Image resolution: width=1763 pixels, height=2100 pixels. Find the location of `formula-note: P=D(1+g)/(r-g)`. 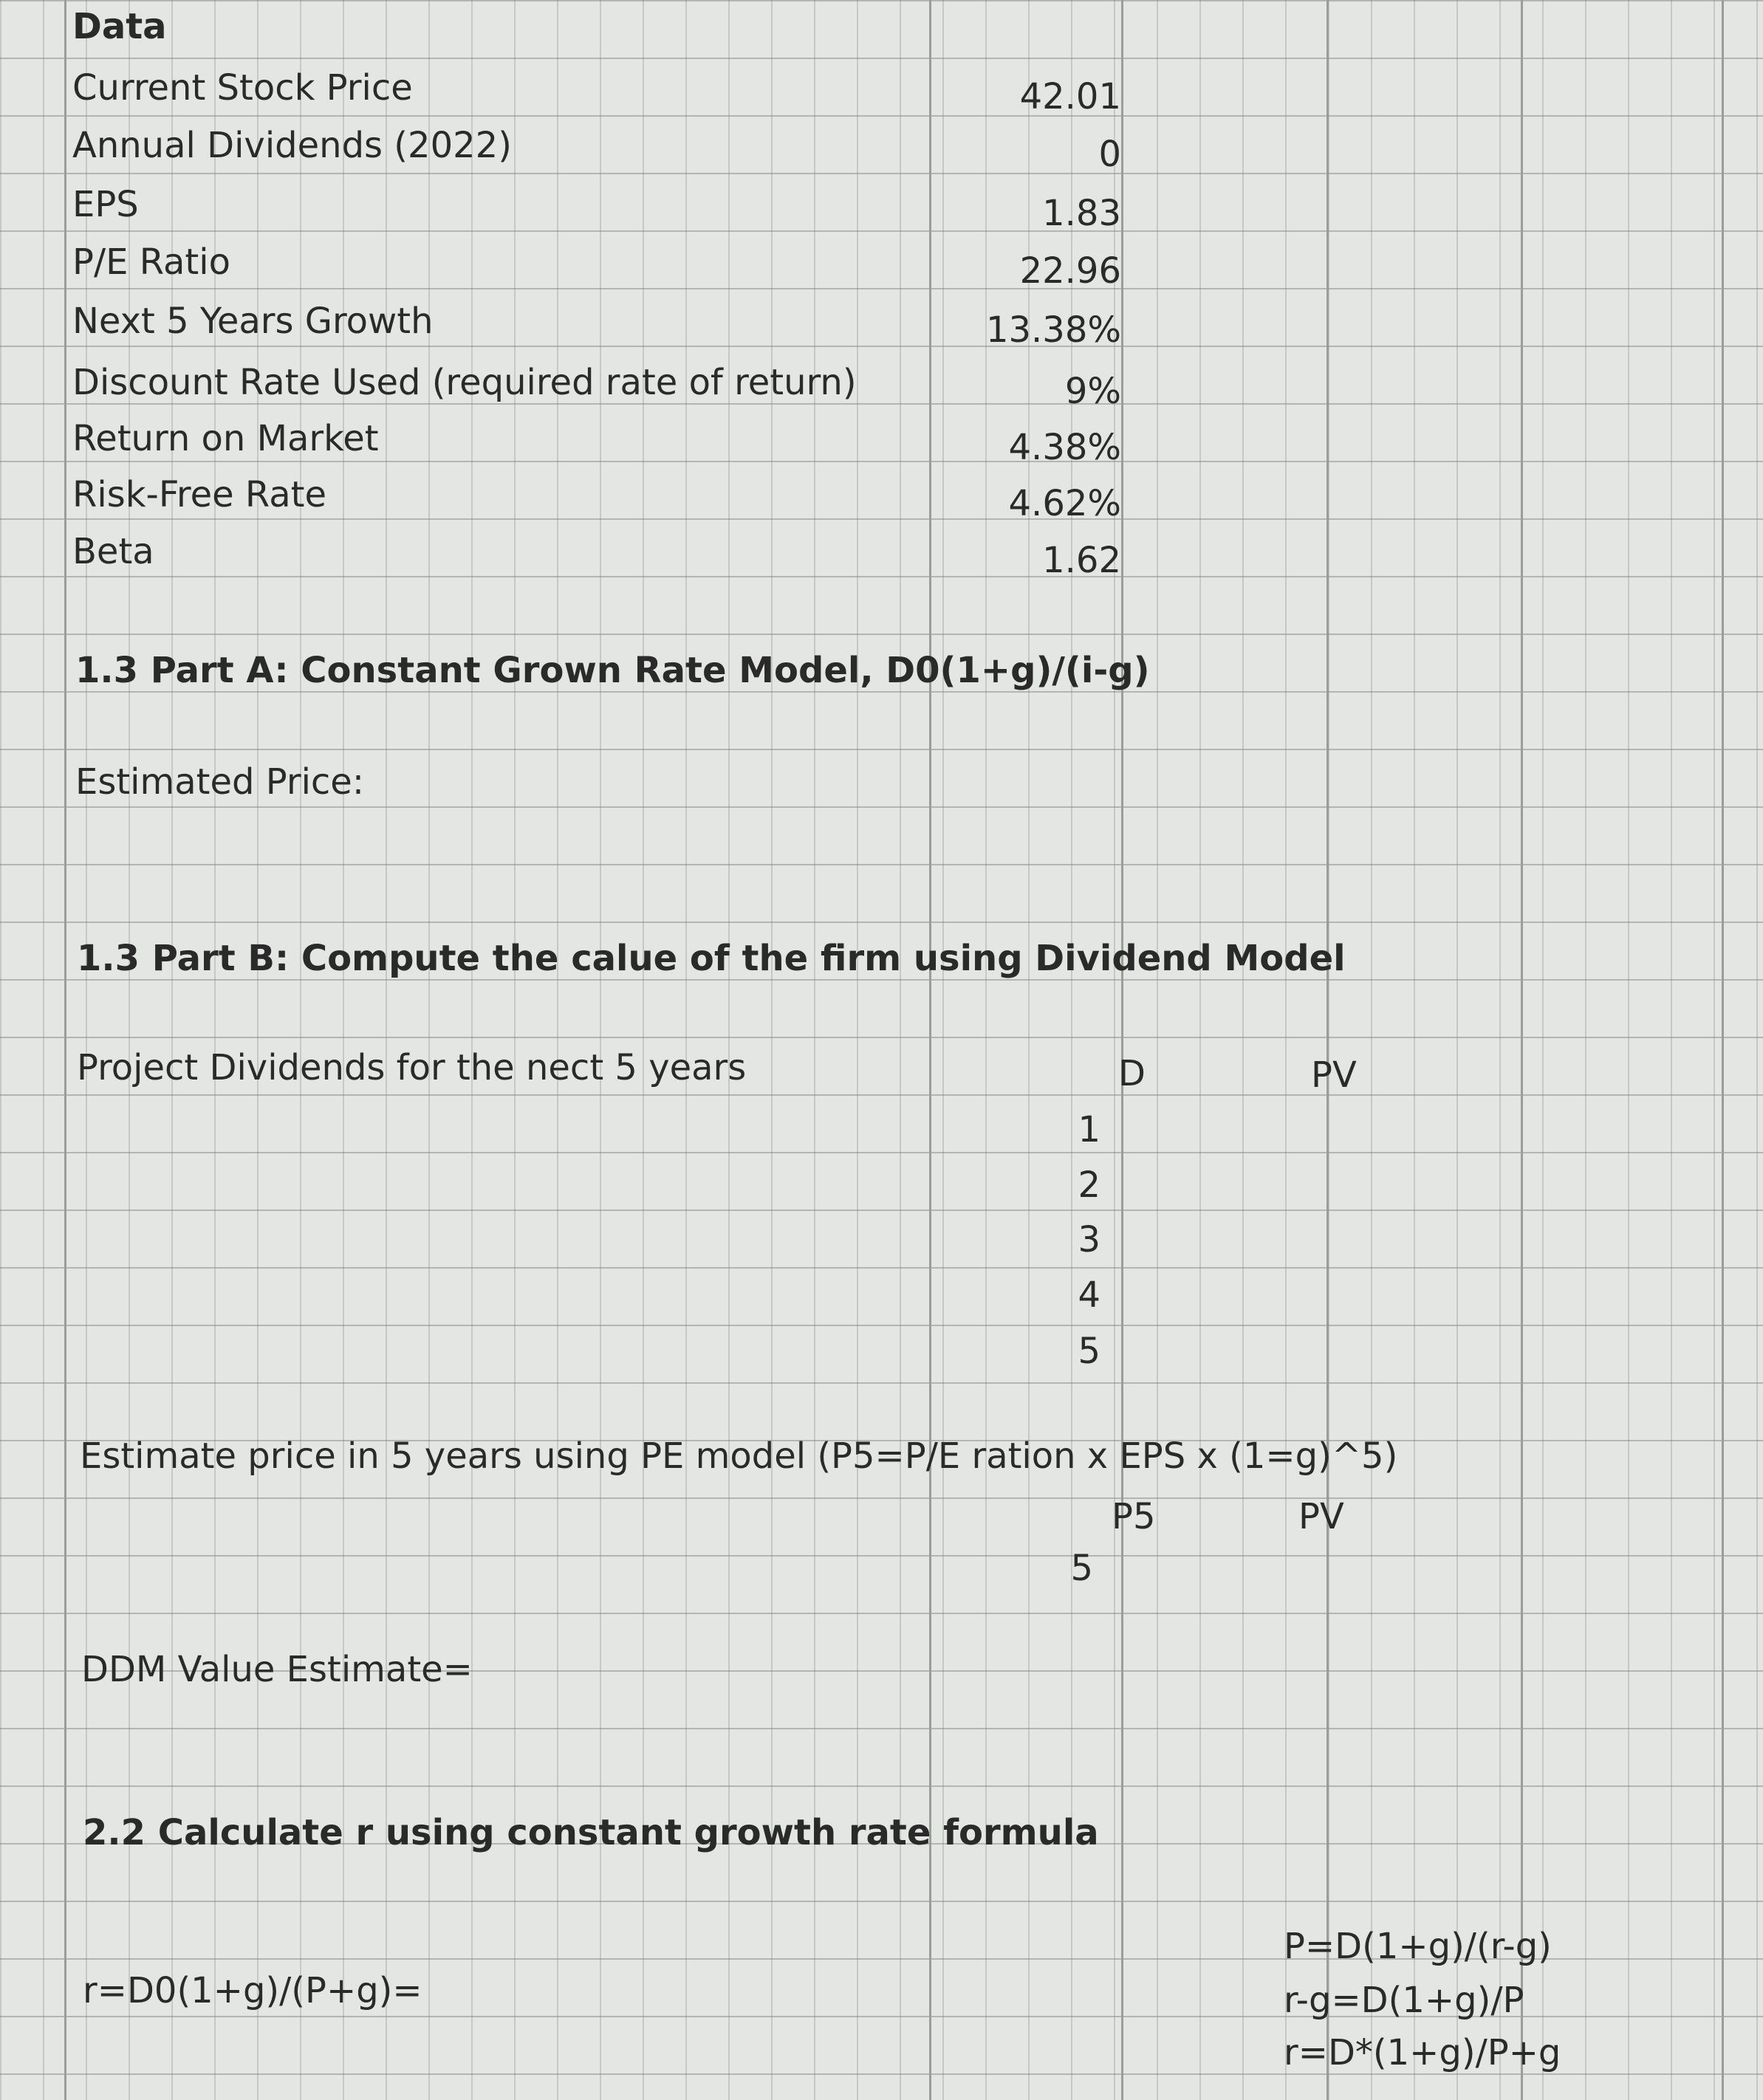

formula-note: P=D(1+g)/(r-g) is located at coordinates (1418, 1946).